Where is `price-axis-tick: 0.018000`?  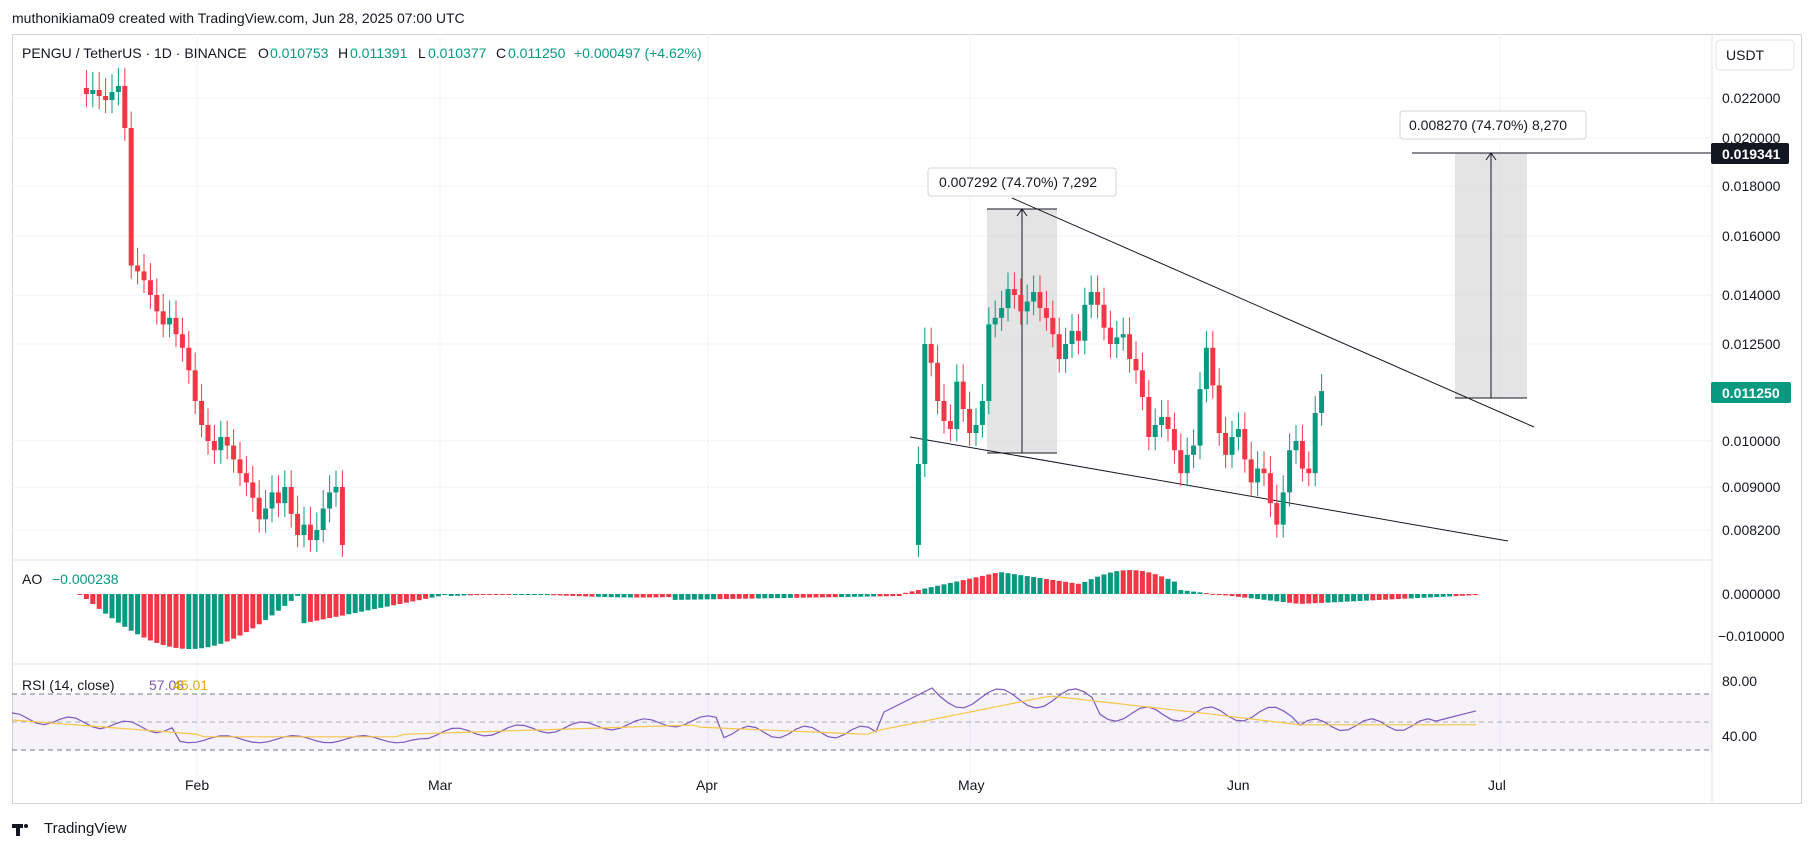 price-axis-tick: 0.018000 is located at coordinates (1751, 186).